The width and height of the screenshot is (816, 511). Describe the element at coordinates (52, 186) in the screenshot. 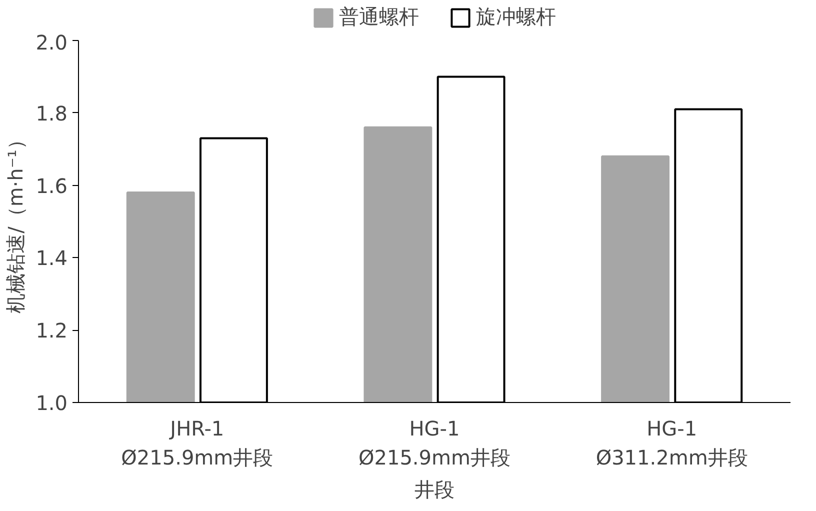

I see `y-tick-label: 1.6` at that location.